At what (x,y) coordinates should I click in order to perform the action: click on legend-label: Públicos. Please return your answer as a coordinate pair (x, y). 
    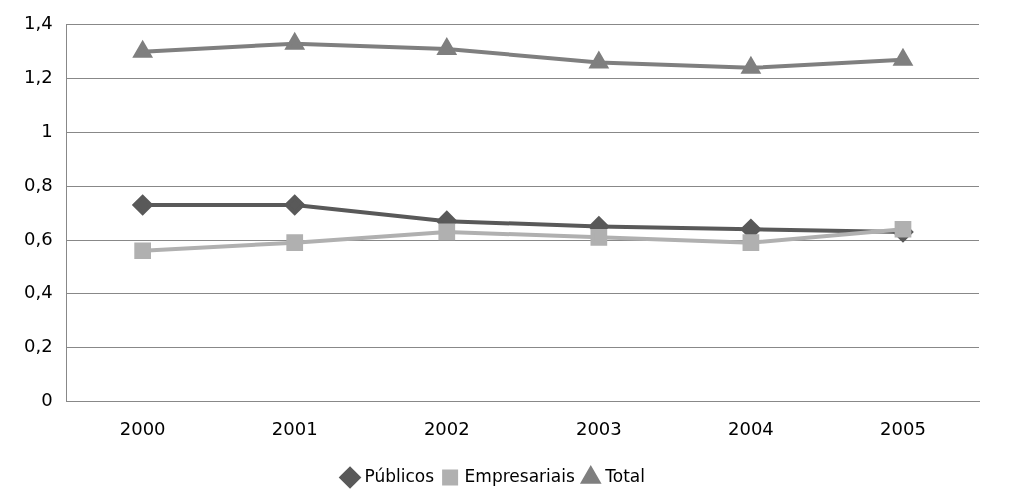
    Looking at the image, I should click on (399, 475).